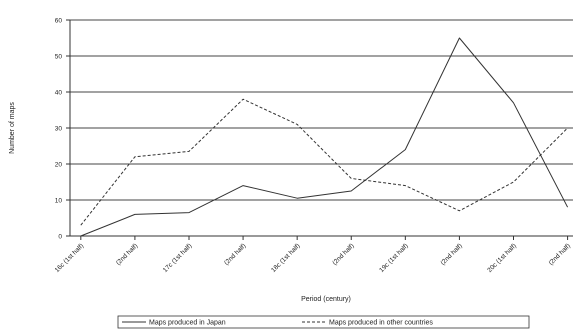 Image resolution: width=581 pixels, height=329 pixels. I want to click on legend-label-japan: Maps produced in Japan, so click(187, 323).